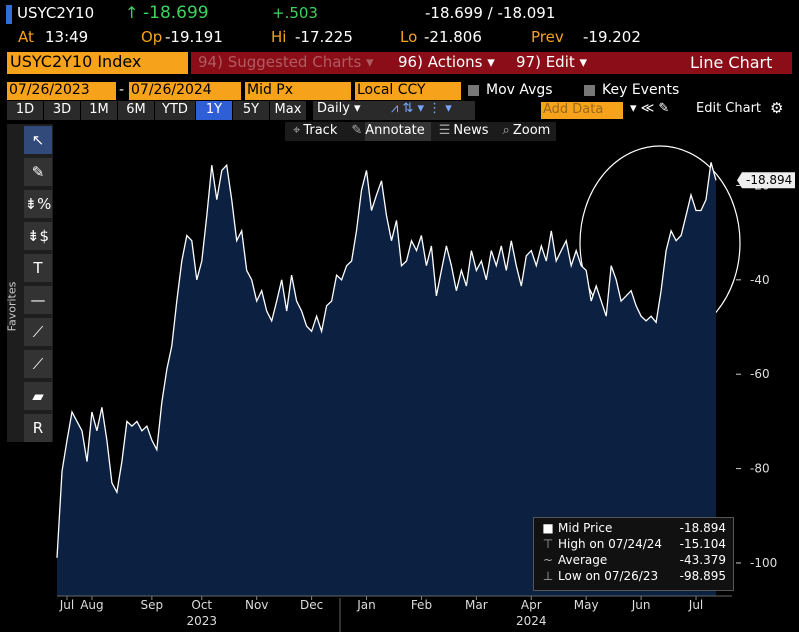  I want to click on x-tick-label: Sep, so click(152, 605).